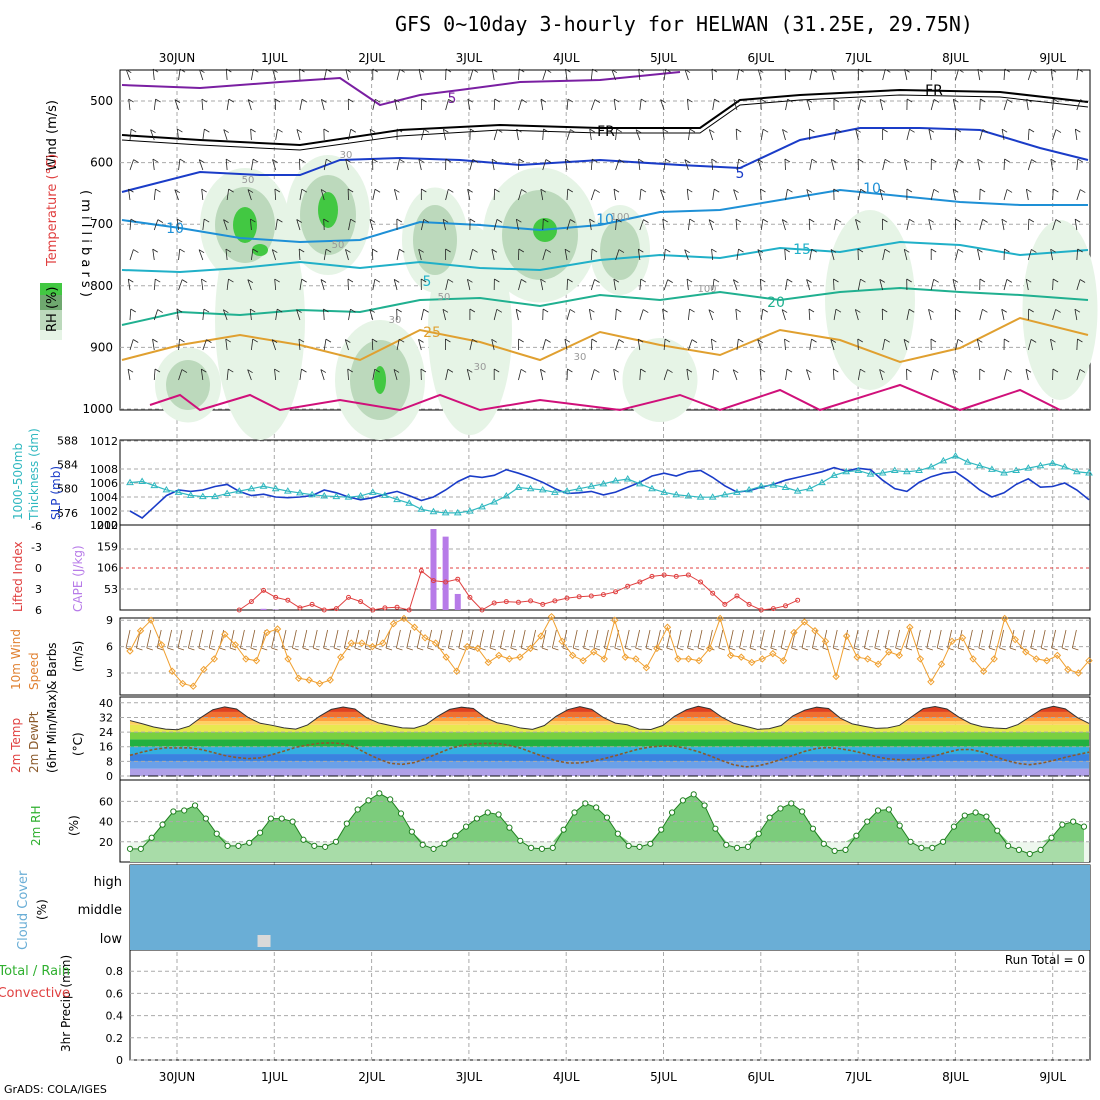 Image resolution: width=1100 pixels, height=1100 pixels. I want to click on temp-tick-label: 24, so click(106, 732).